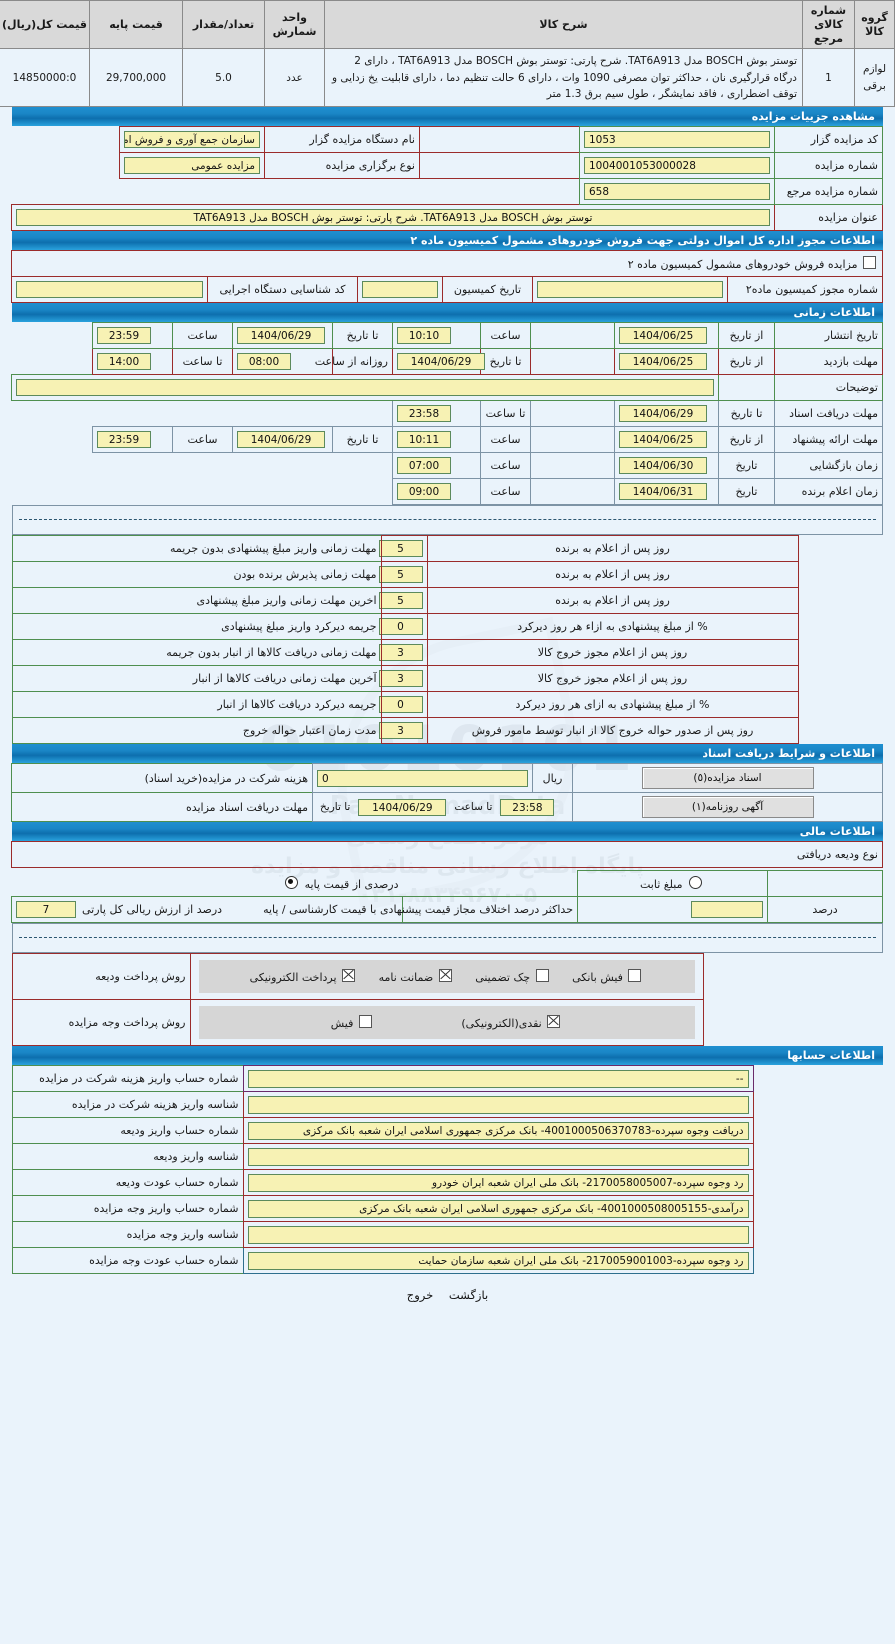 This screenshot has height=1644, width=895. What do you see at coordinates (400, 653) in the screenshot?
I see `penalty-input-4: 3` at bounding box center [400, 653].